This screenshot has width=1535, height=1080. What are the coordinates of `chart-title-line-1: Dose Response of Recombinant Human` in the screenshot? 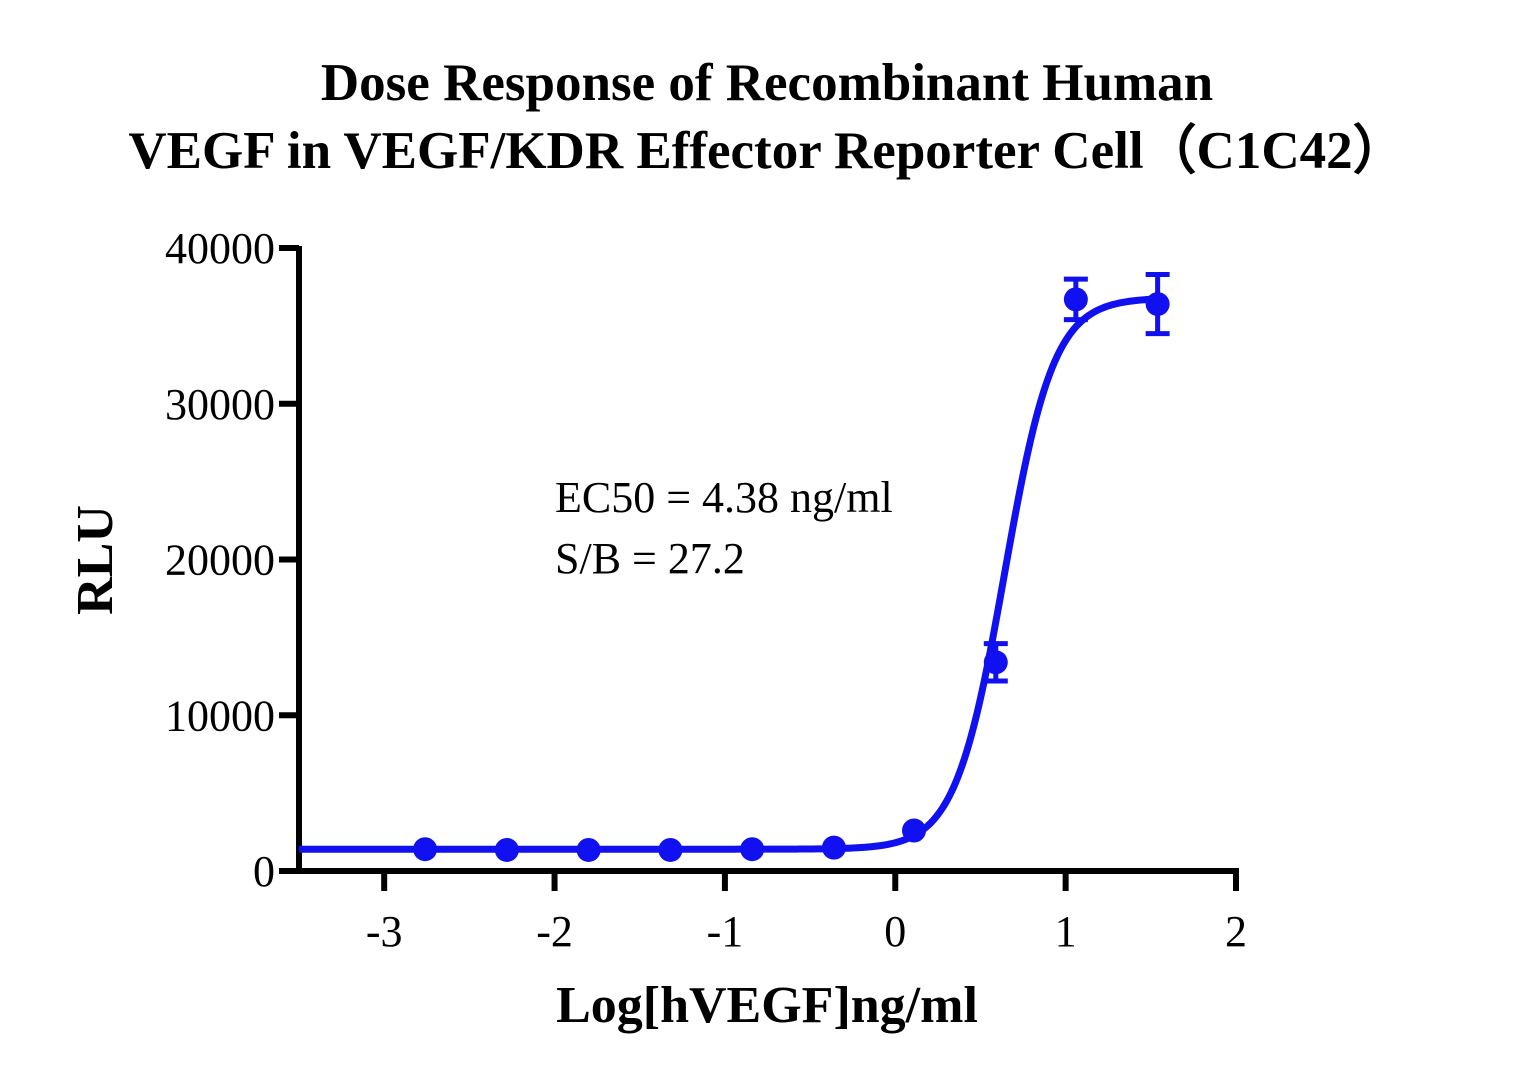 It's located at (767, 83).